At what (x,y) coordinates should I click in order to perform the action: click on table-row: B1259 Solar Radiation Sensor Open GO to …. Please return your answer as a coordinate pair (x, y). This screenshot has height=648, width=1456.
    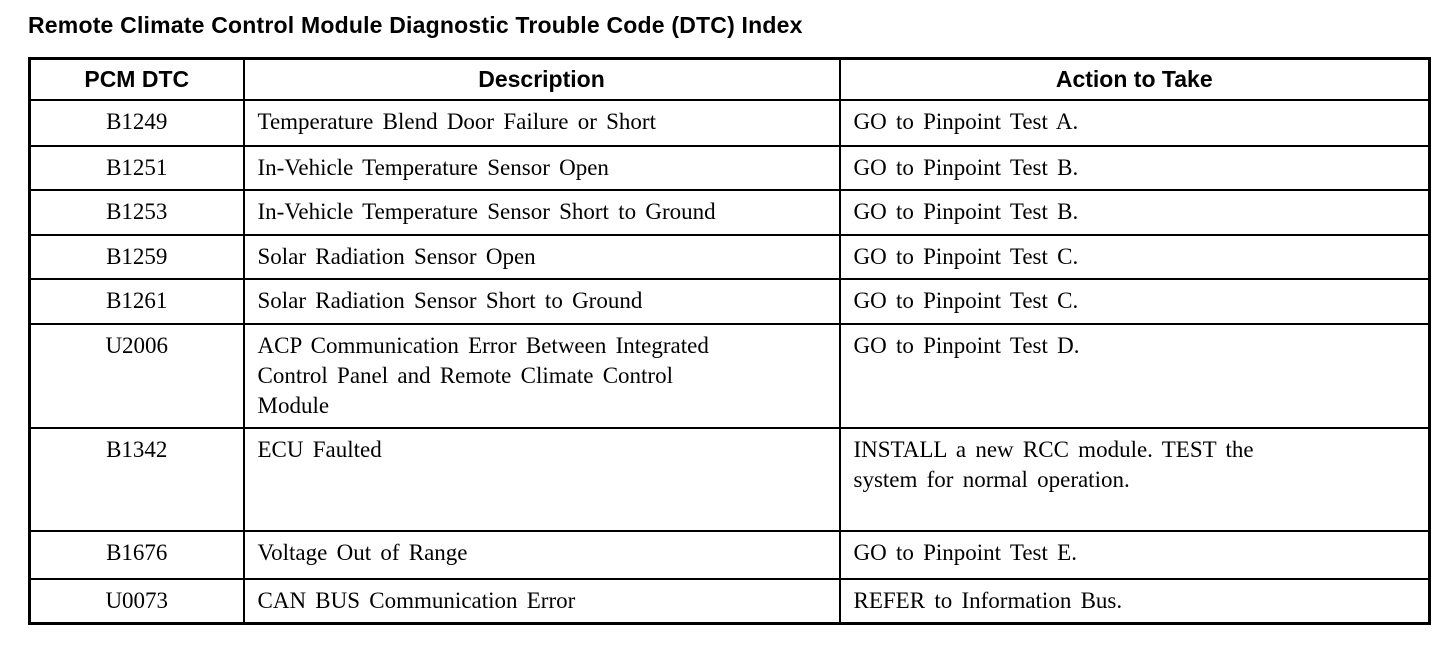
    Looking at the image, I should click on (729, 256).